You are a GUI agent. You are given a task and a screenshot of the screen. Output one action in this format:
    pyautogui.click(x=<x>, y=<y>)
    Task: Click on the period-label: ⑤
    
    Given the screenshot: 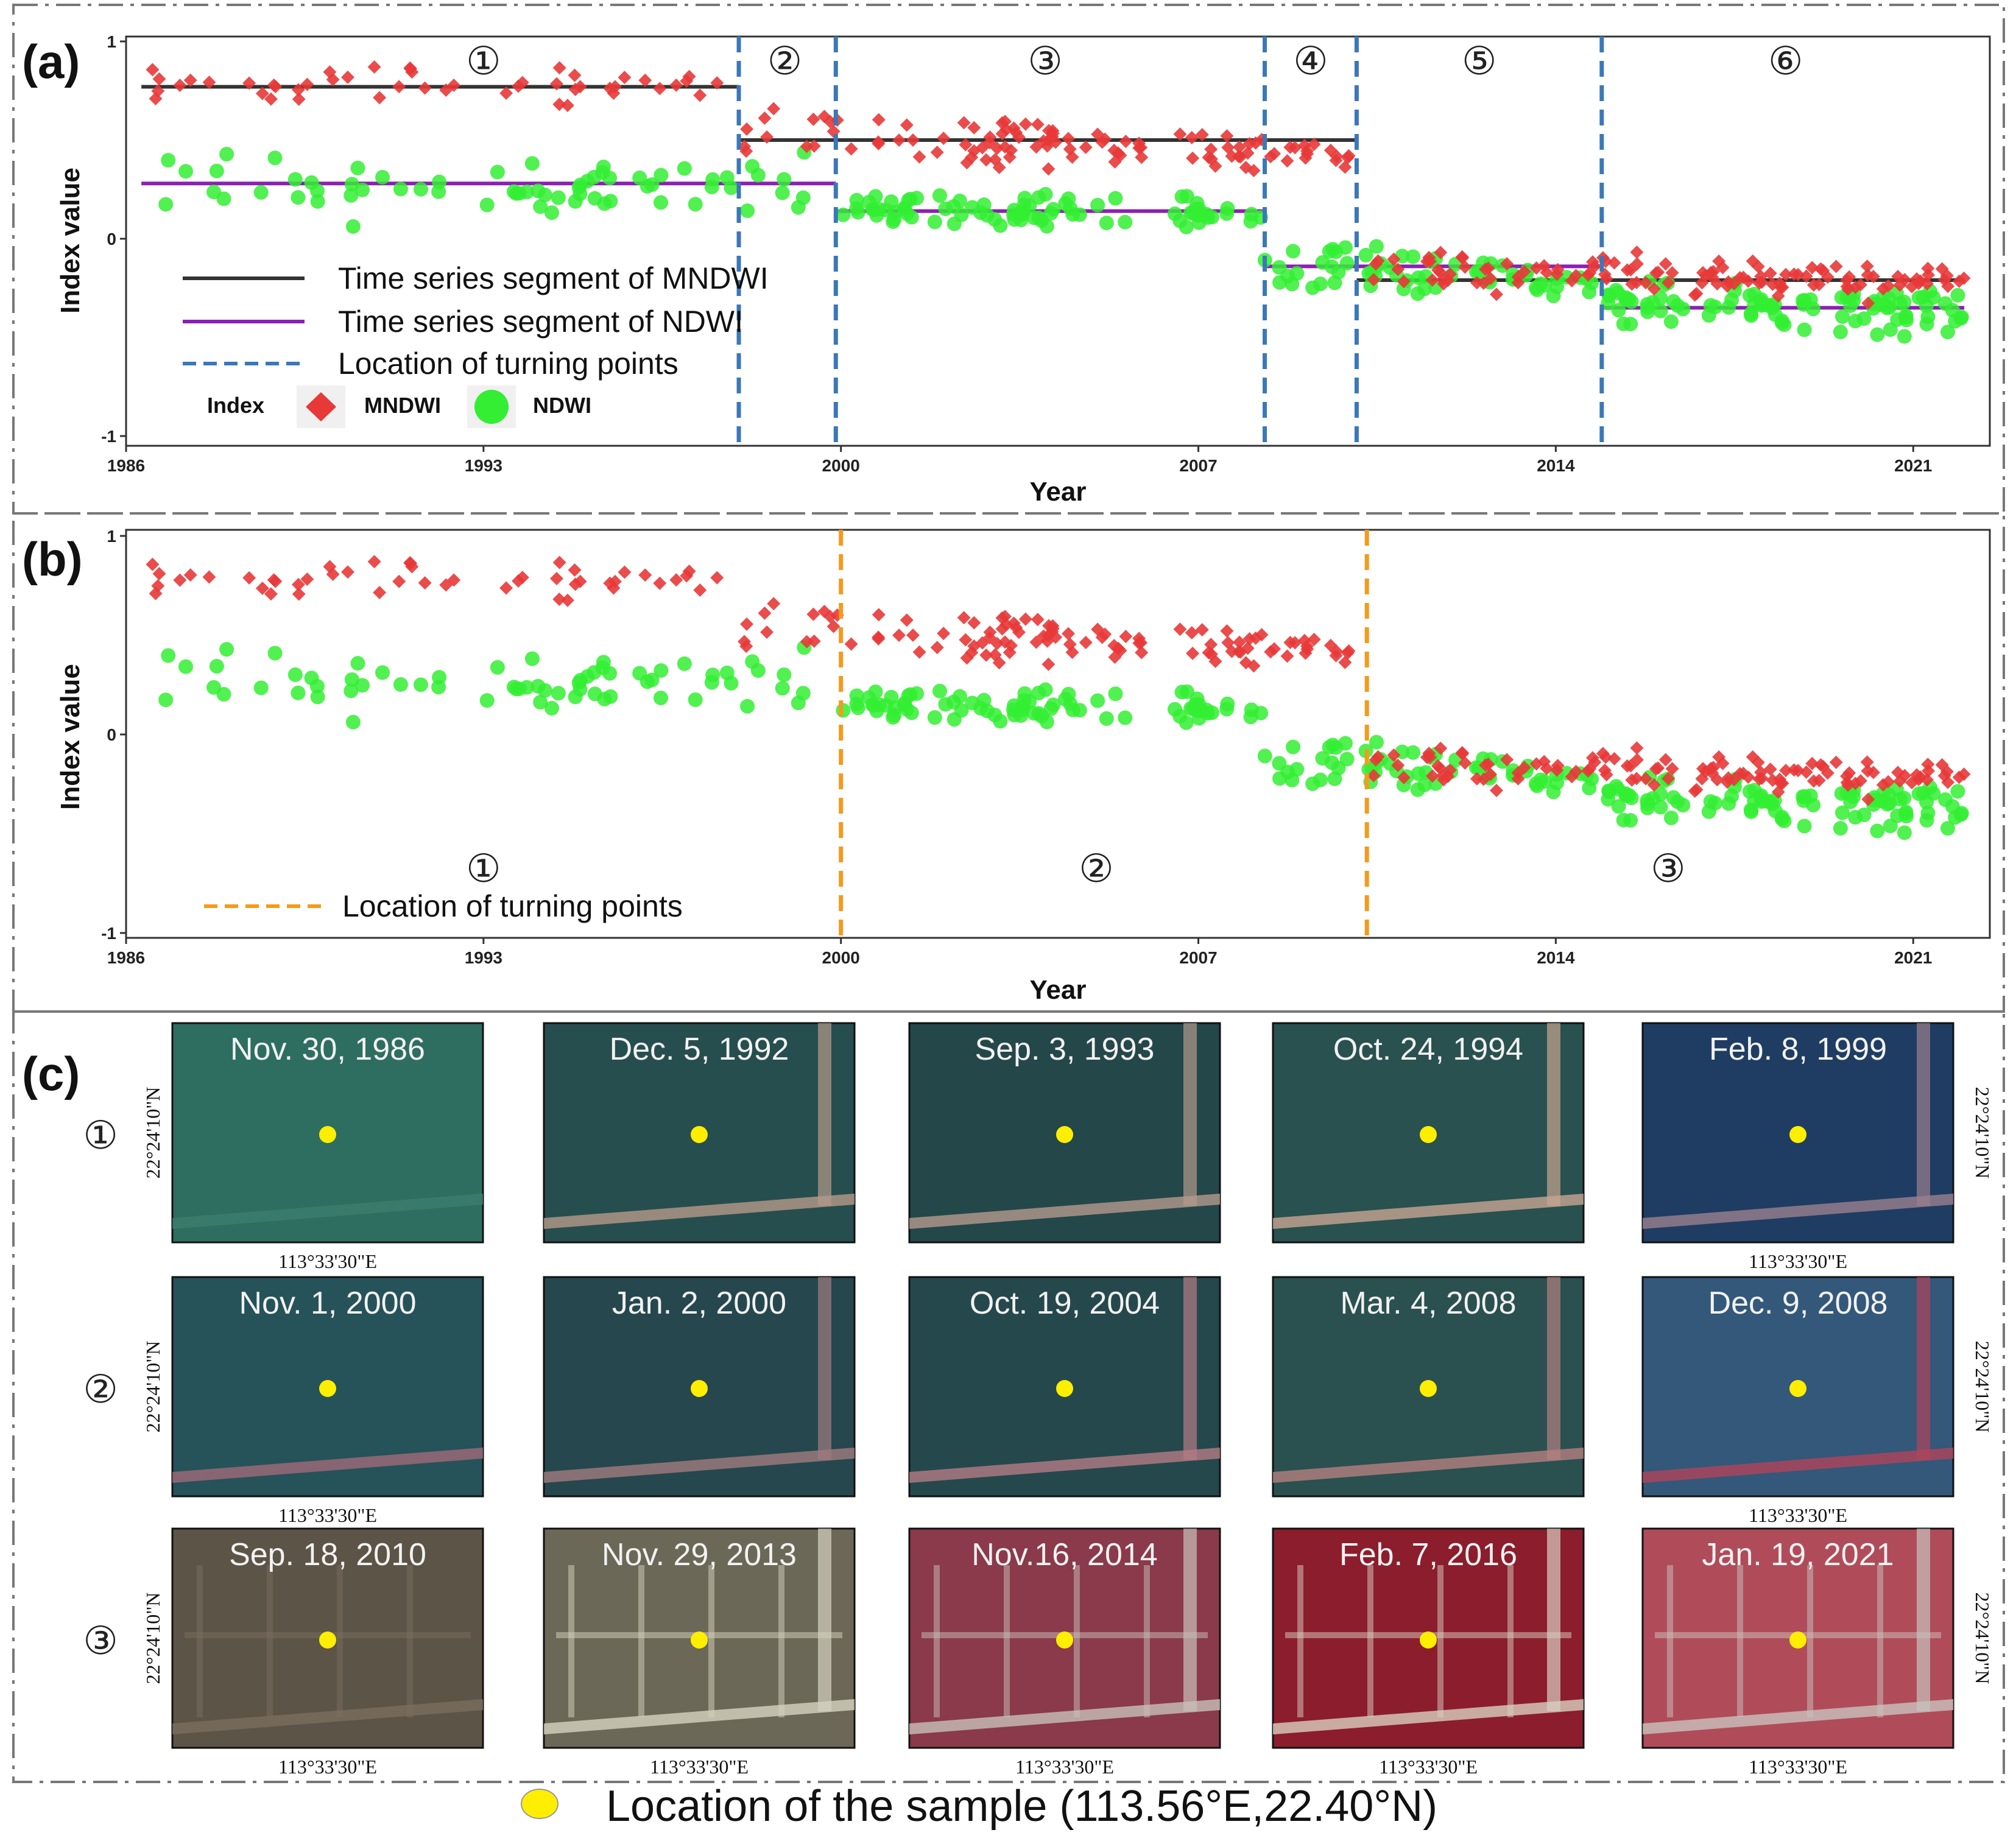 What is the action you would take?
    pyautogui.click(x=1479, y=61)
    